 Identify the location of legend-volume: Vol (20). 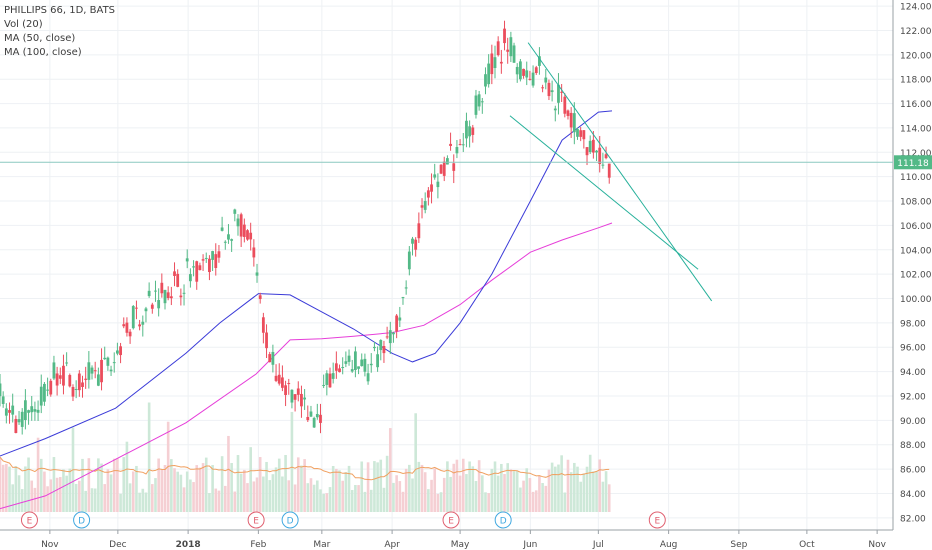
(23, 24).